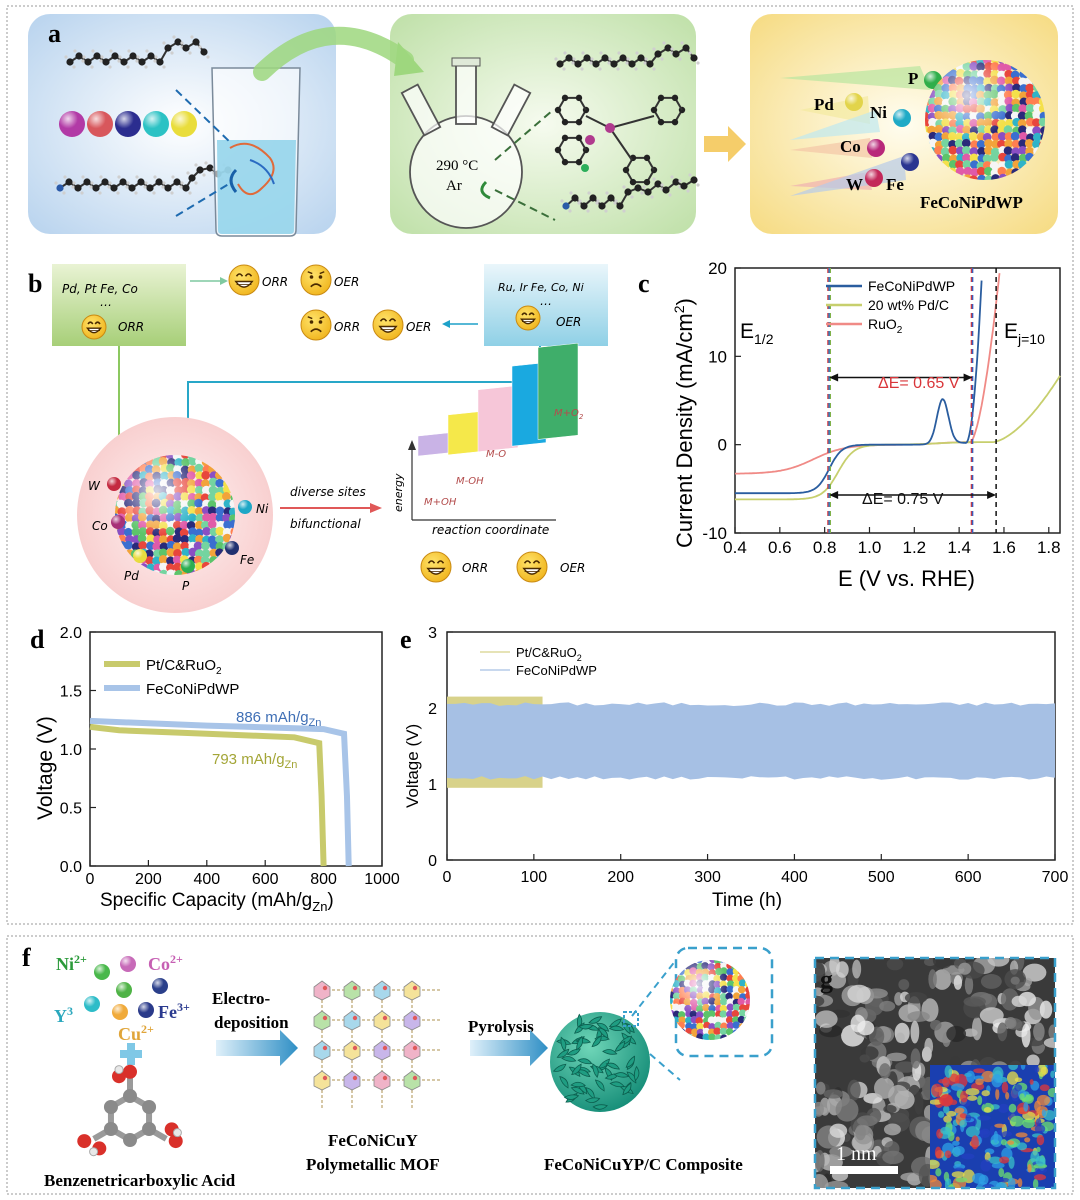  Describe the element at coordinates (1049, 547) in the screenshot. I see `x-tick-label: 1.8` at that location.